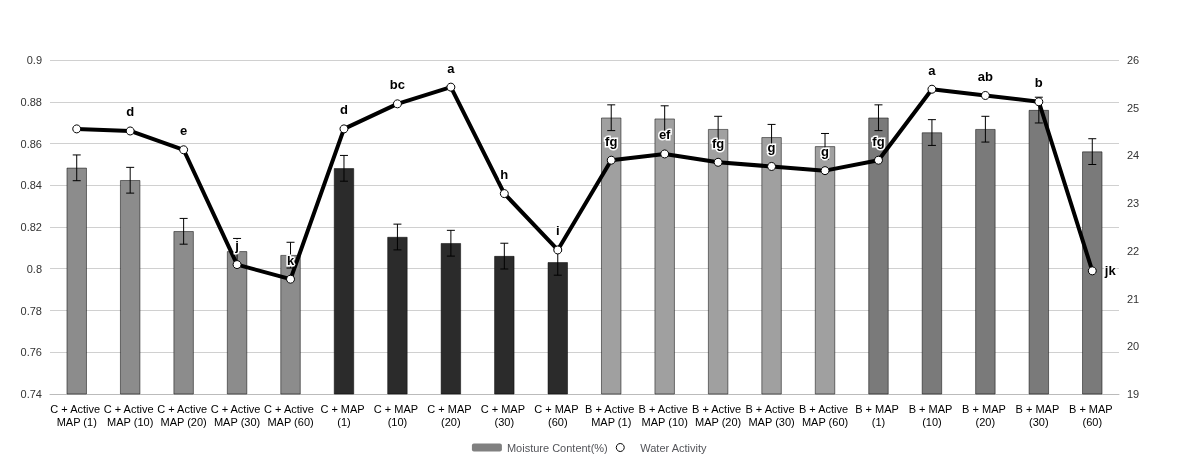 This screenshot has height=466, width=1179. I want to click on y2-tick-label: 19, so click(1133, 394).